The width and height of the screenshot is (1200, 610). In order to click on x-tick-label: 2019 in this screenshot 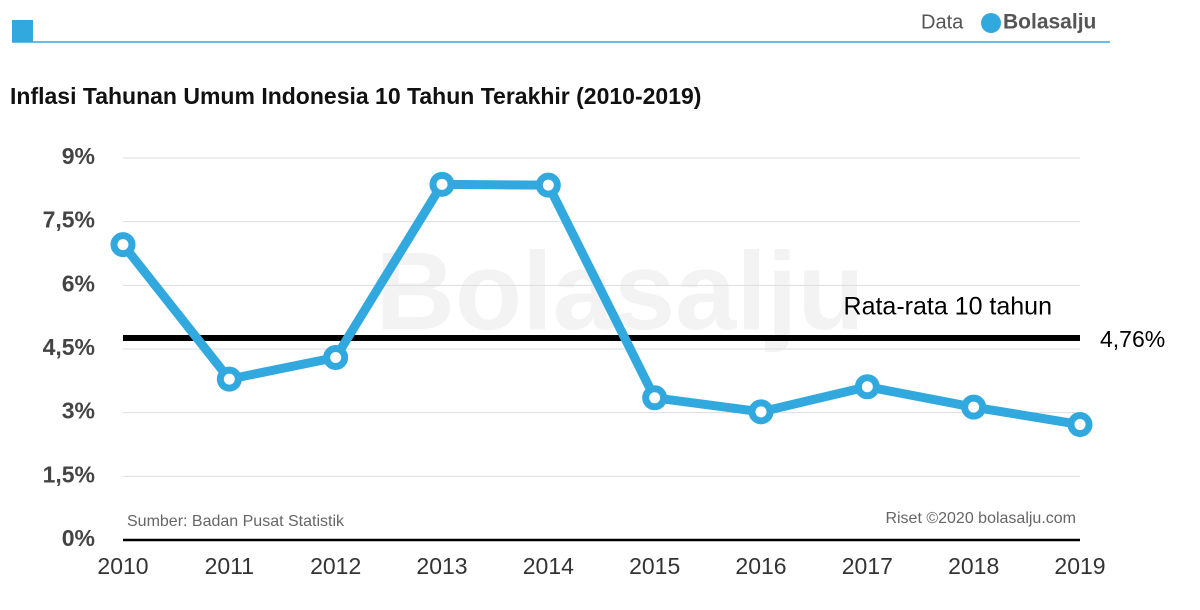, I will do `click(1079, 566)`.